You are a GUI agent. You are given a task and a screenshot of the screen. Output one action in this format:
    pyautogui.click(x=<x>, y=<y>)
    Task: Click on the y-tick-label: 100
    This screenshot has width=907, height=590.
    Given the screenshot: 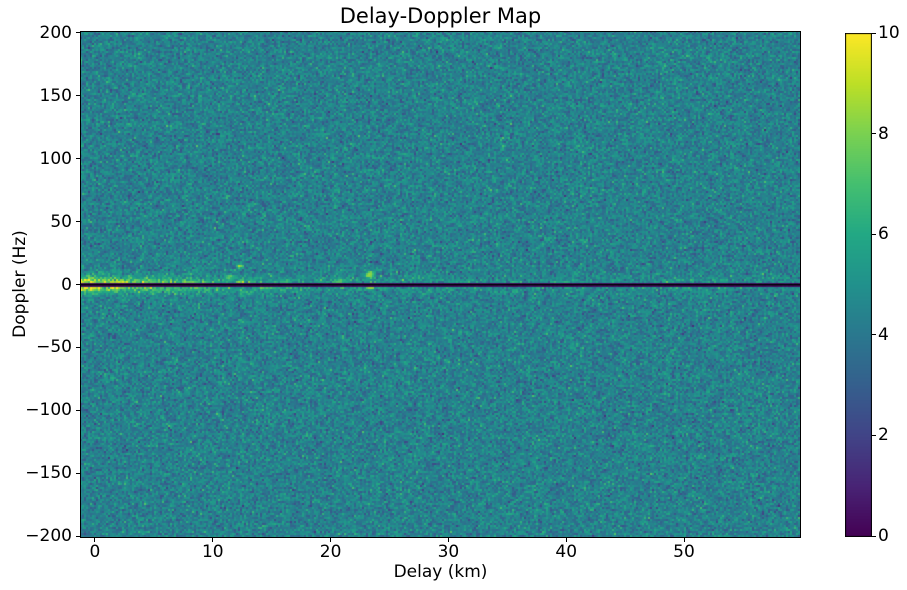 What is the action you would take?
    pyautogui.click(x=55, y=158)
    